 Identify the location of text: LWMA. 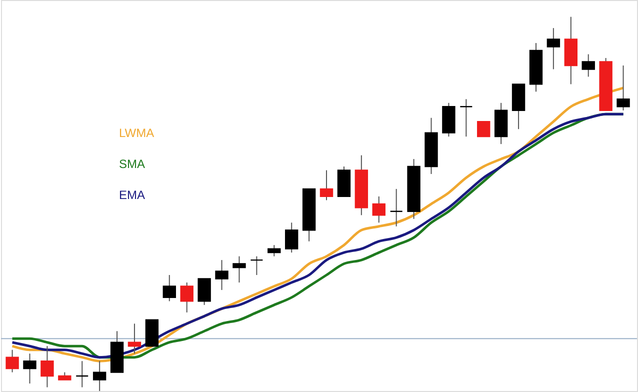
(136, 133).